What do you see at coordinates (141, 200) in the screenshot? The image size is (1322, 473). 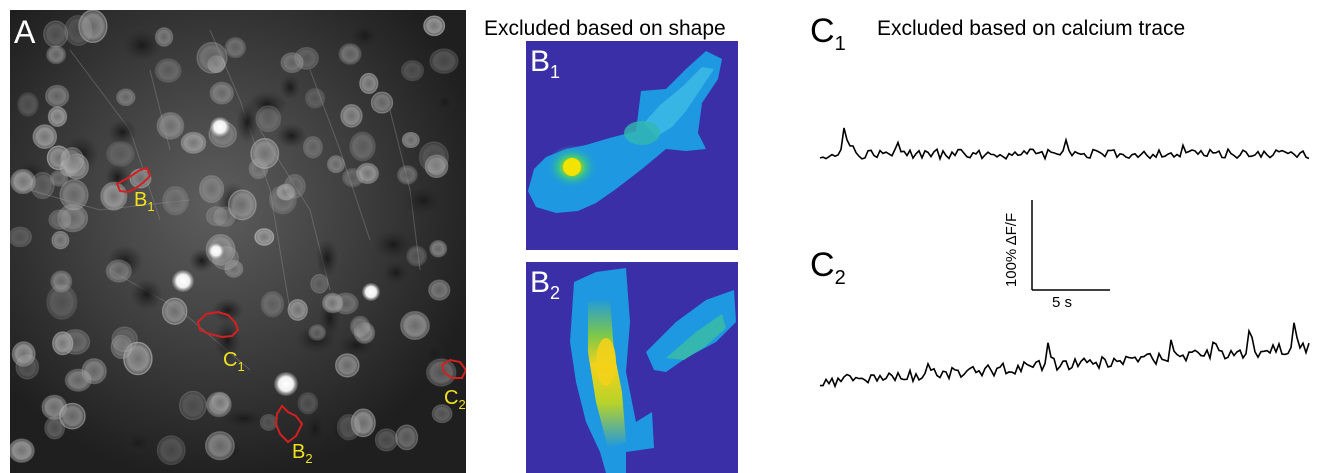 I see `roi-b1-letter: B` at bounding box center [141, 200].